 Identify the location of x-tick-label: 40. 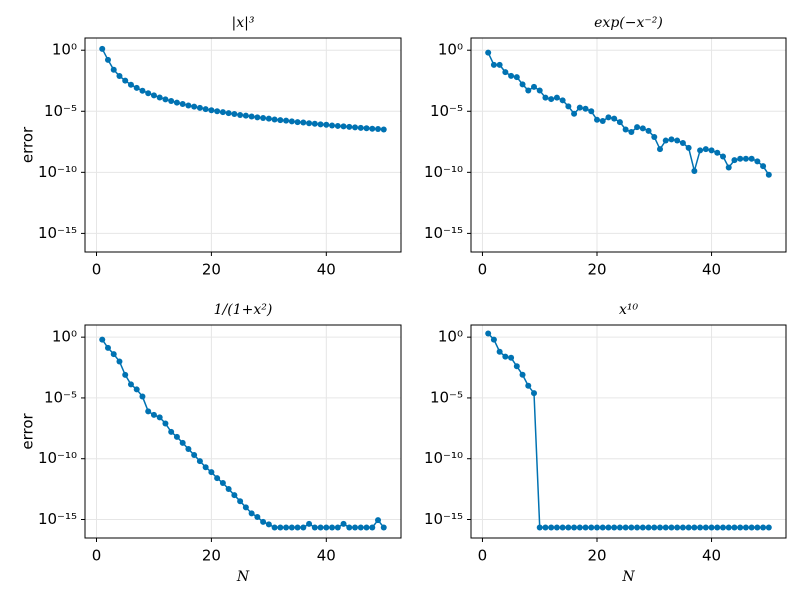
(711, 556).